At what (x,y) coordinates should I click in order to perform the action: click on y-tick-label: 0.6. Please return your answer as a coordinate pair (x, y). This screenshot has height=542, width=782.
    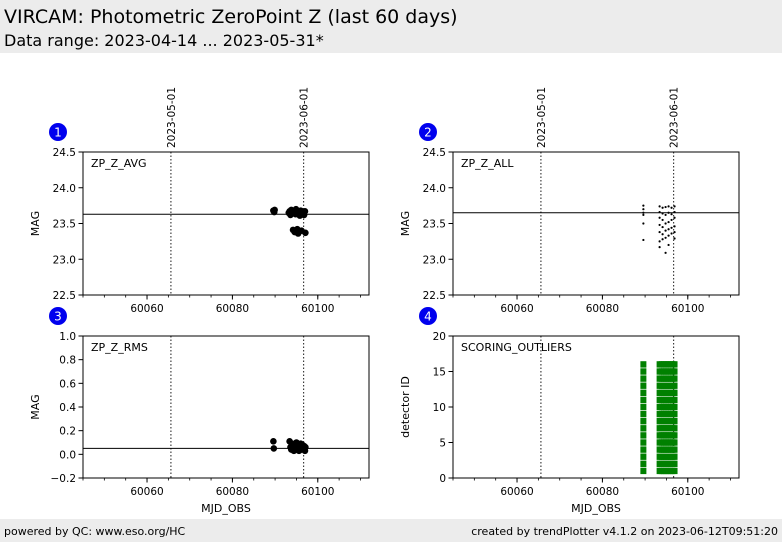
    Looking at the image, I should click on (67, 384).